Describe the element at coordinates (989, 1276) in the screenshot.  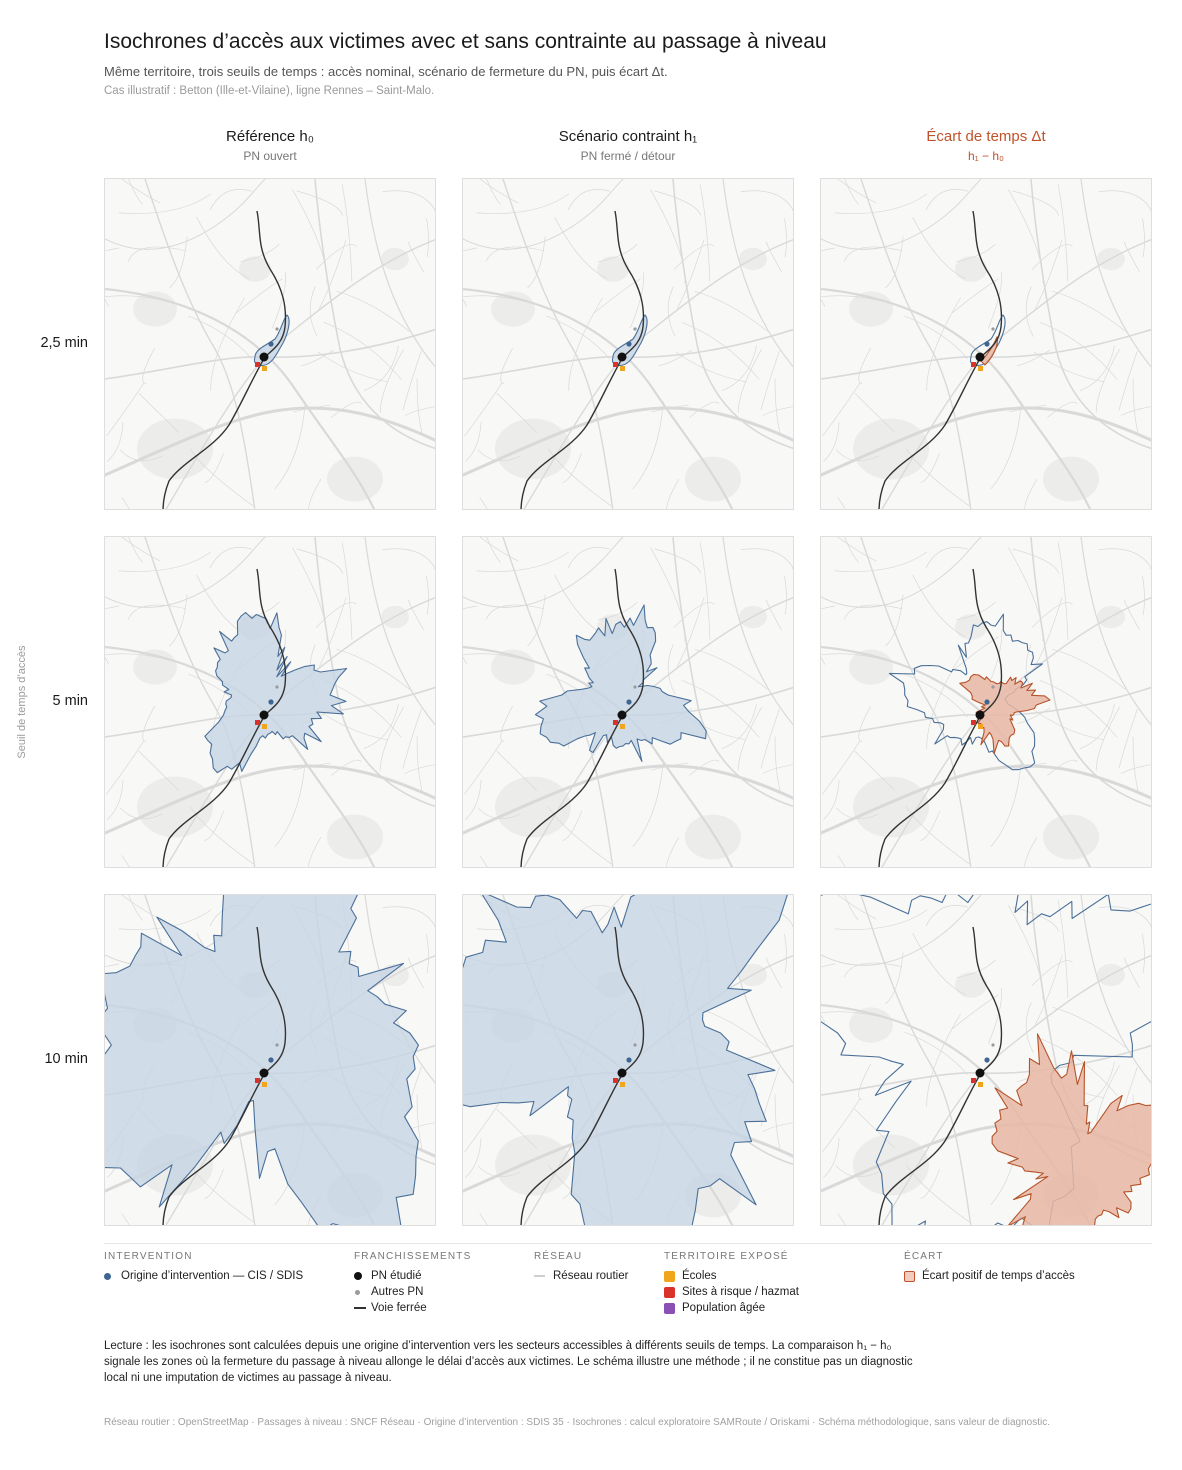
I see `legend-item-delta: Écart positif de temps d’accès` at that location.